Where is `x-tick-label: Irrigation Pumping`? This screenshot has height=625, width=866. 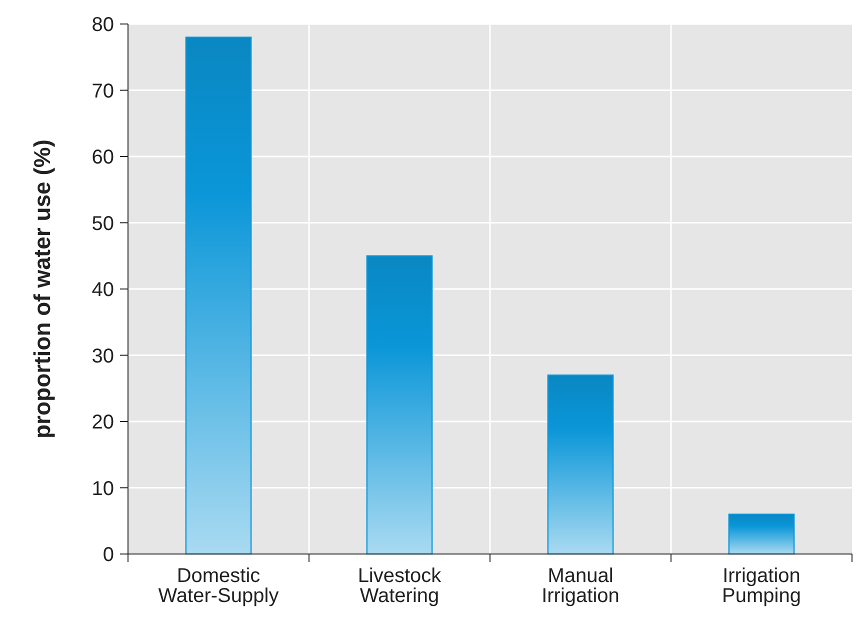 x-tick-label: Irrigation Pumping is located at coordinates (761, 586).